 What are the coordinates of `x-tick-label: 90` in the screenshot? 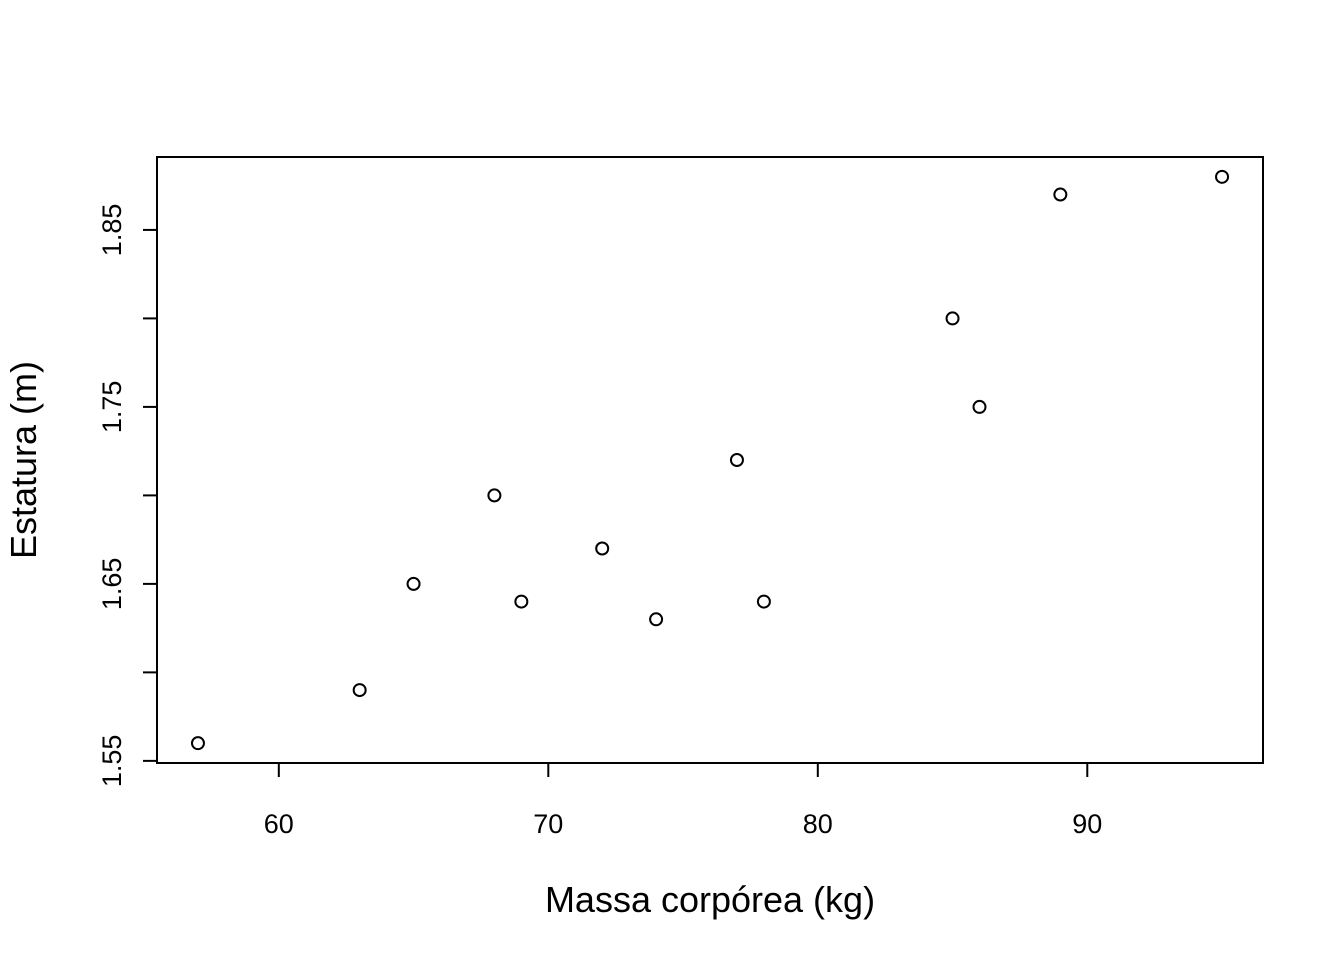 It's located at (1087, 824).